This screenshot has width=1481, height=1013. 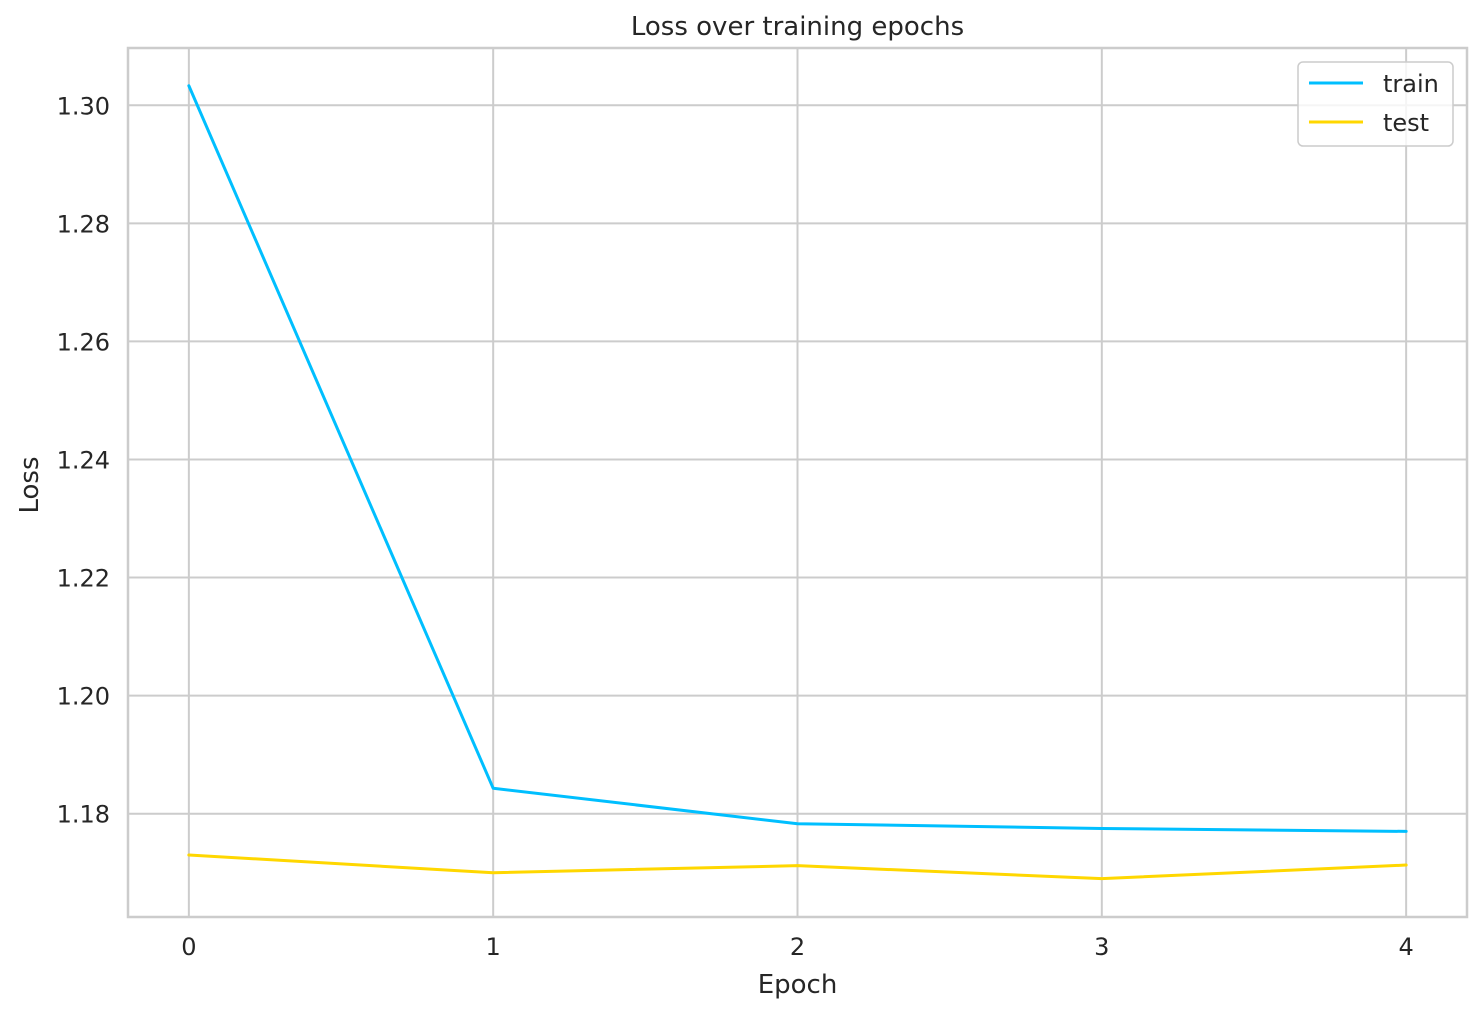 I want to click on y-tick-label: 1.26, so click(x=83, y=342).